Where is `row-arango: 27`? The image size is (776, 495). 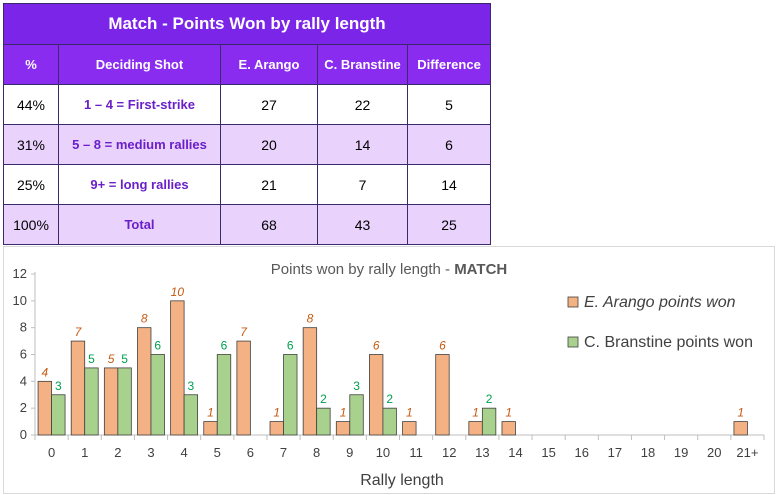
row-arango: 27 is located at coordinates (269, 104).